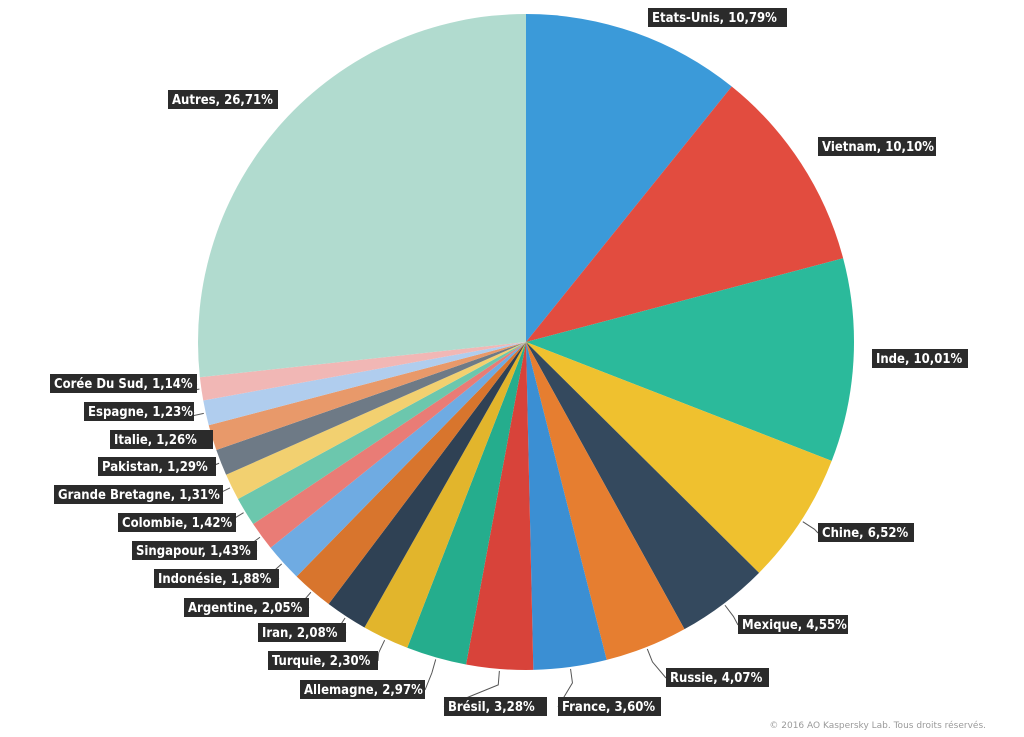 Image resolution: width=1024 pixels, height=737 pixels. I want to click on slice-label: Pakistan, 1,29%, so click(155, 467).